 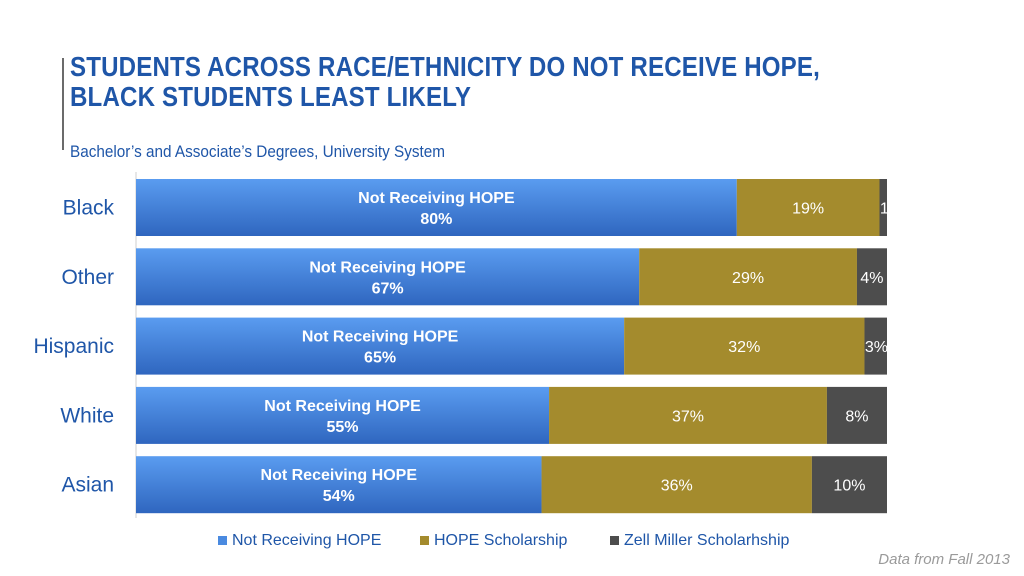 What do you see at coordinates (339, 496) in the screenshot?
I see `data-label: 54%` at bounding box center [339, 496].